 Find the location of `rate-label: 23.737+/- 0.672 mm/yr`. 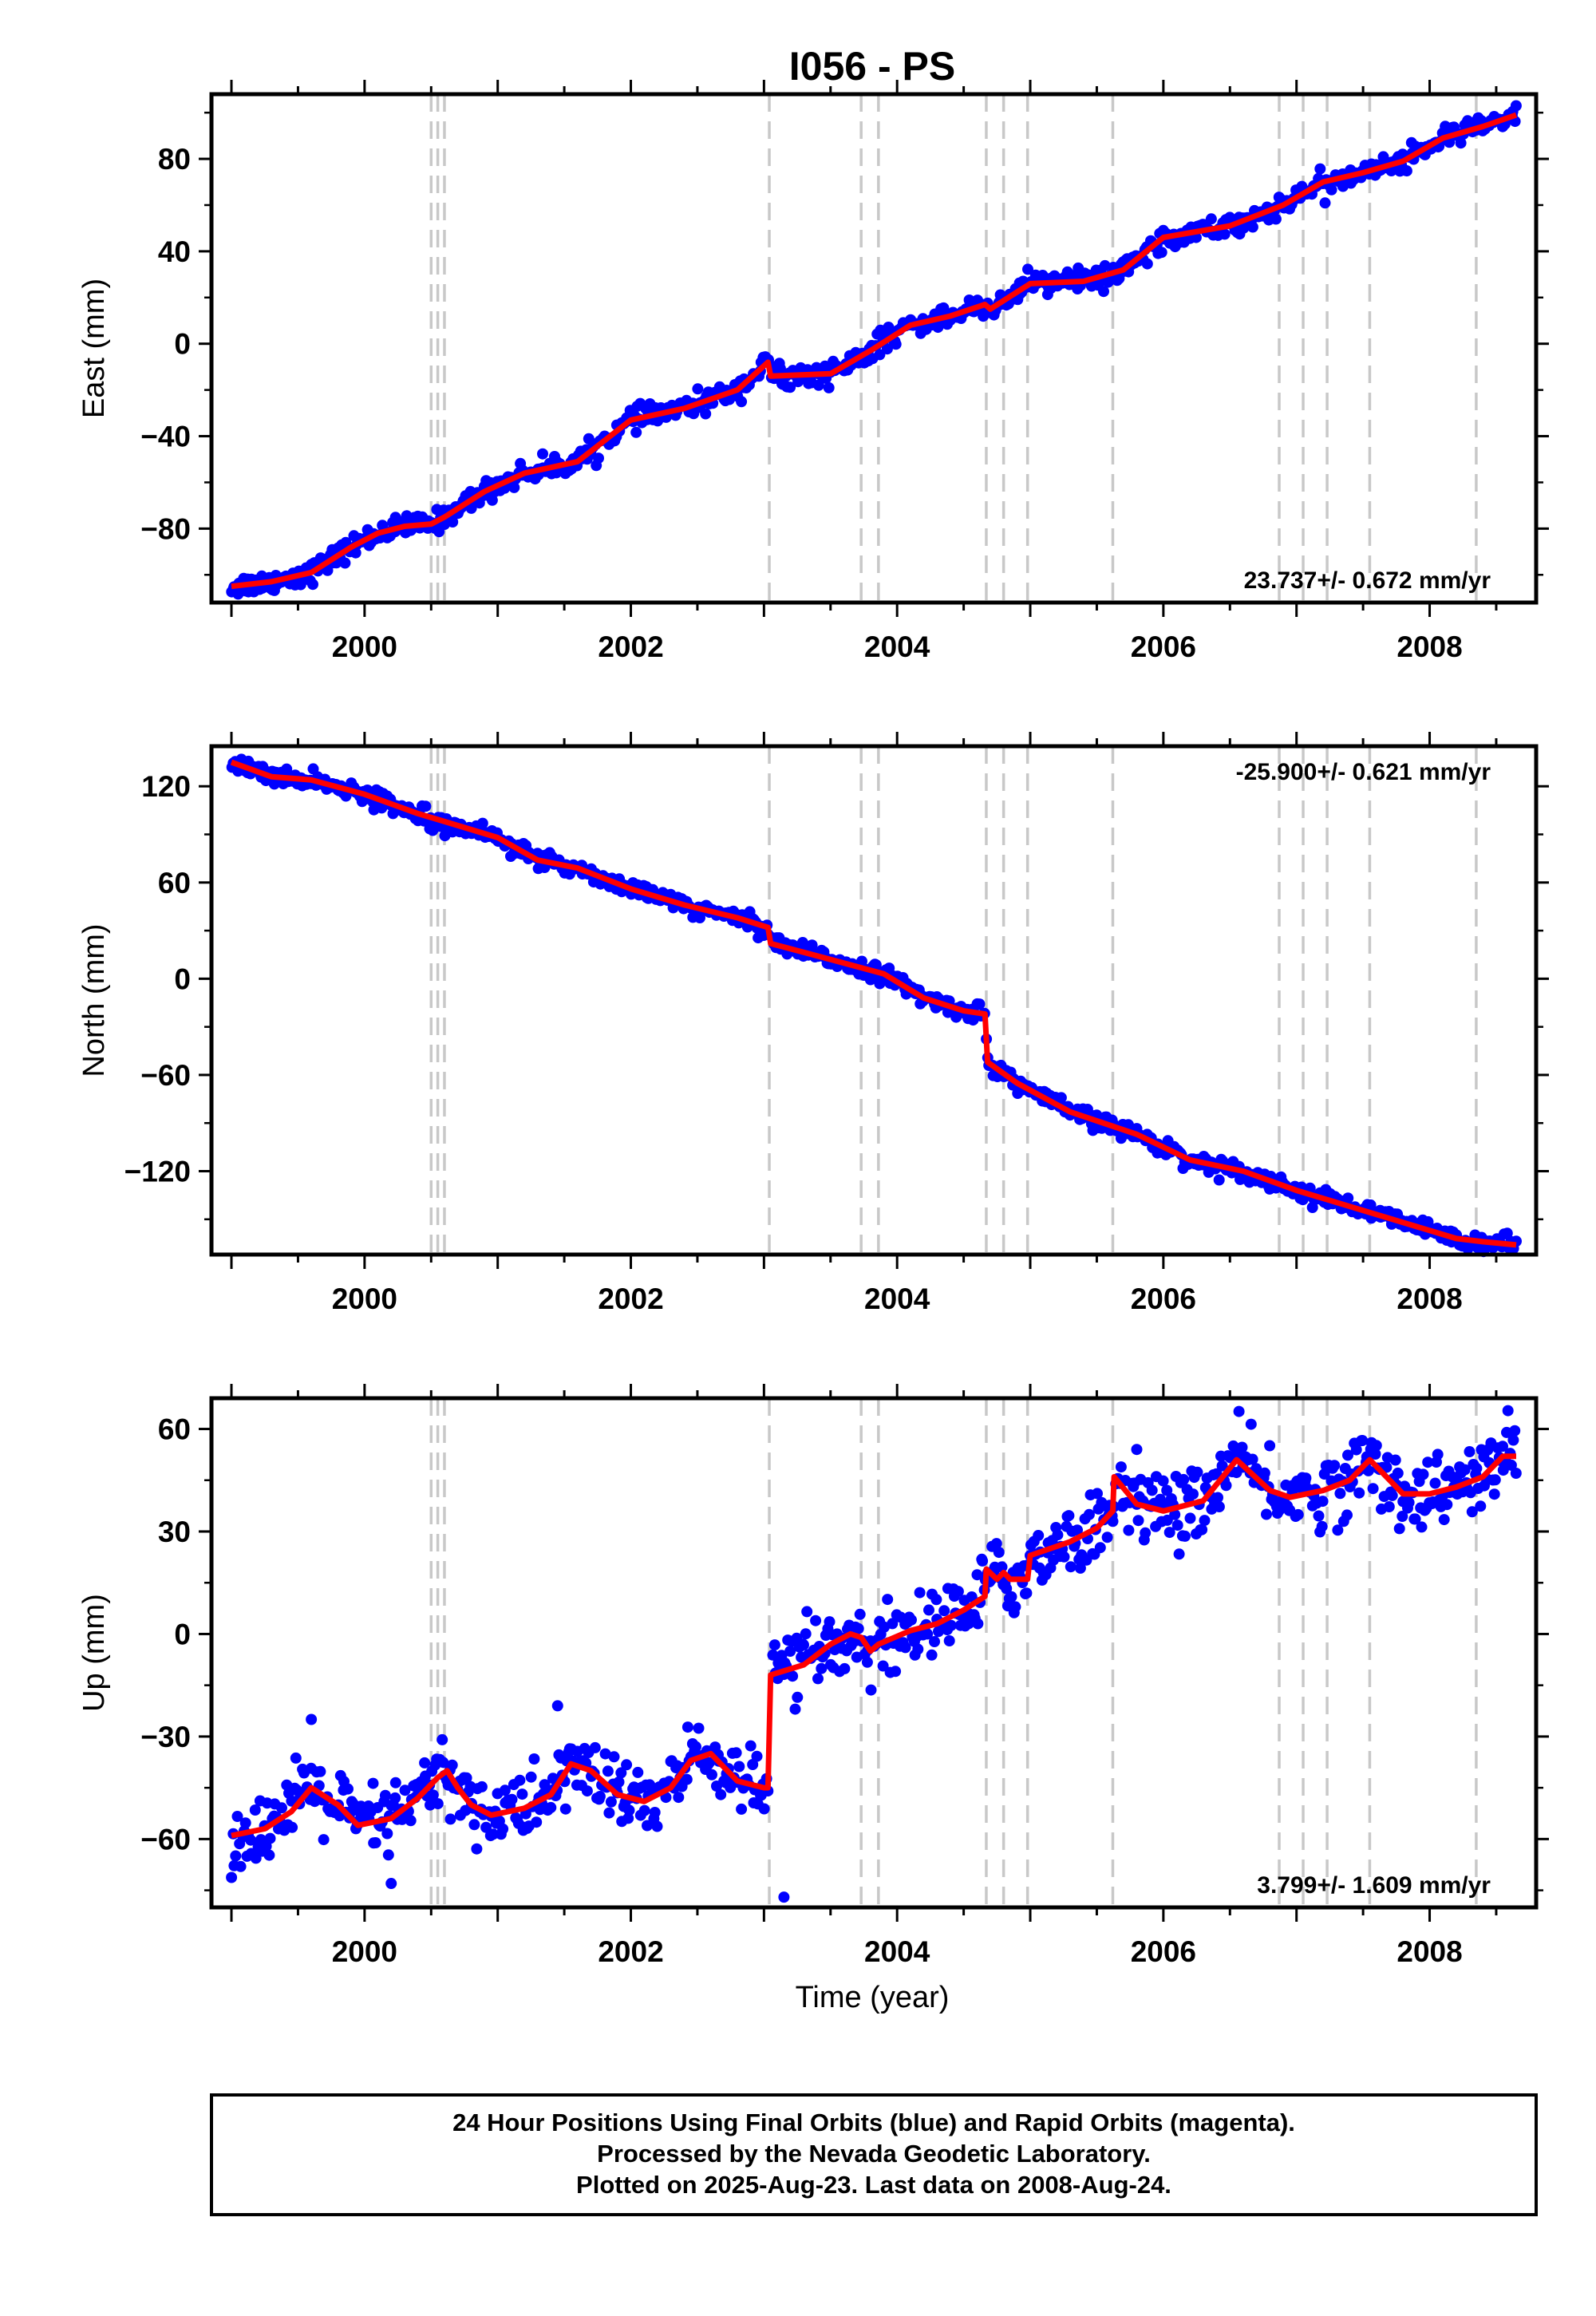

rate-label: 23.737+/- 0.672 mm/yr is located at coordinates (1367, 580).